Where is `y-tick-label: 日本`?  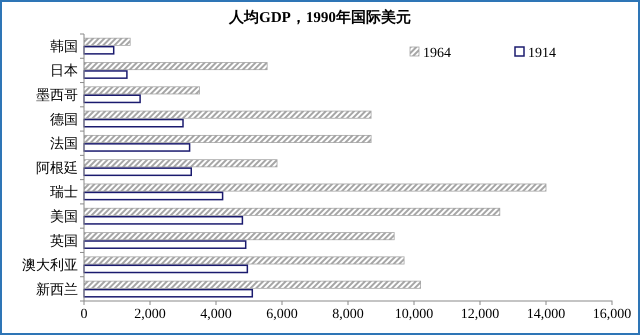 y-tick-label: 日本 is located at coordinates (64, 71).